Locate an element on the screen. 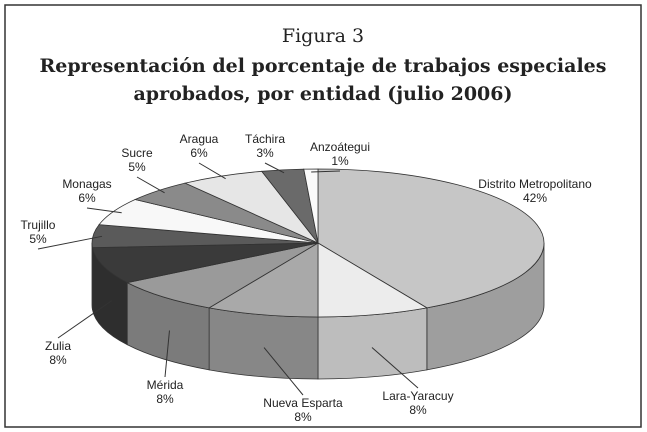 This screenshot has height=432, width=647. slice-value-label: 3% is located at coordinates (265, 153).